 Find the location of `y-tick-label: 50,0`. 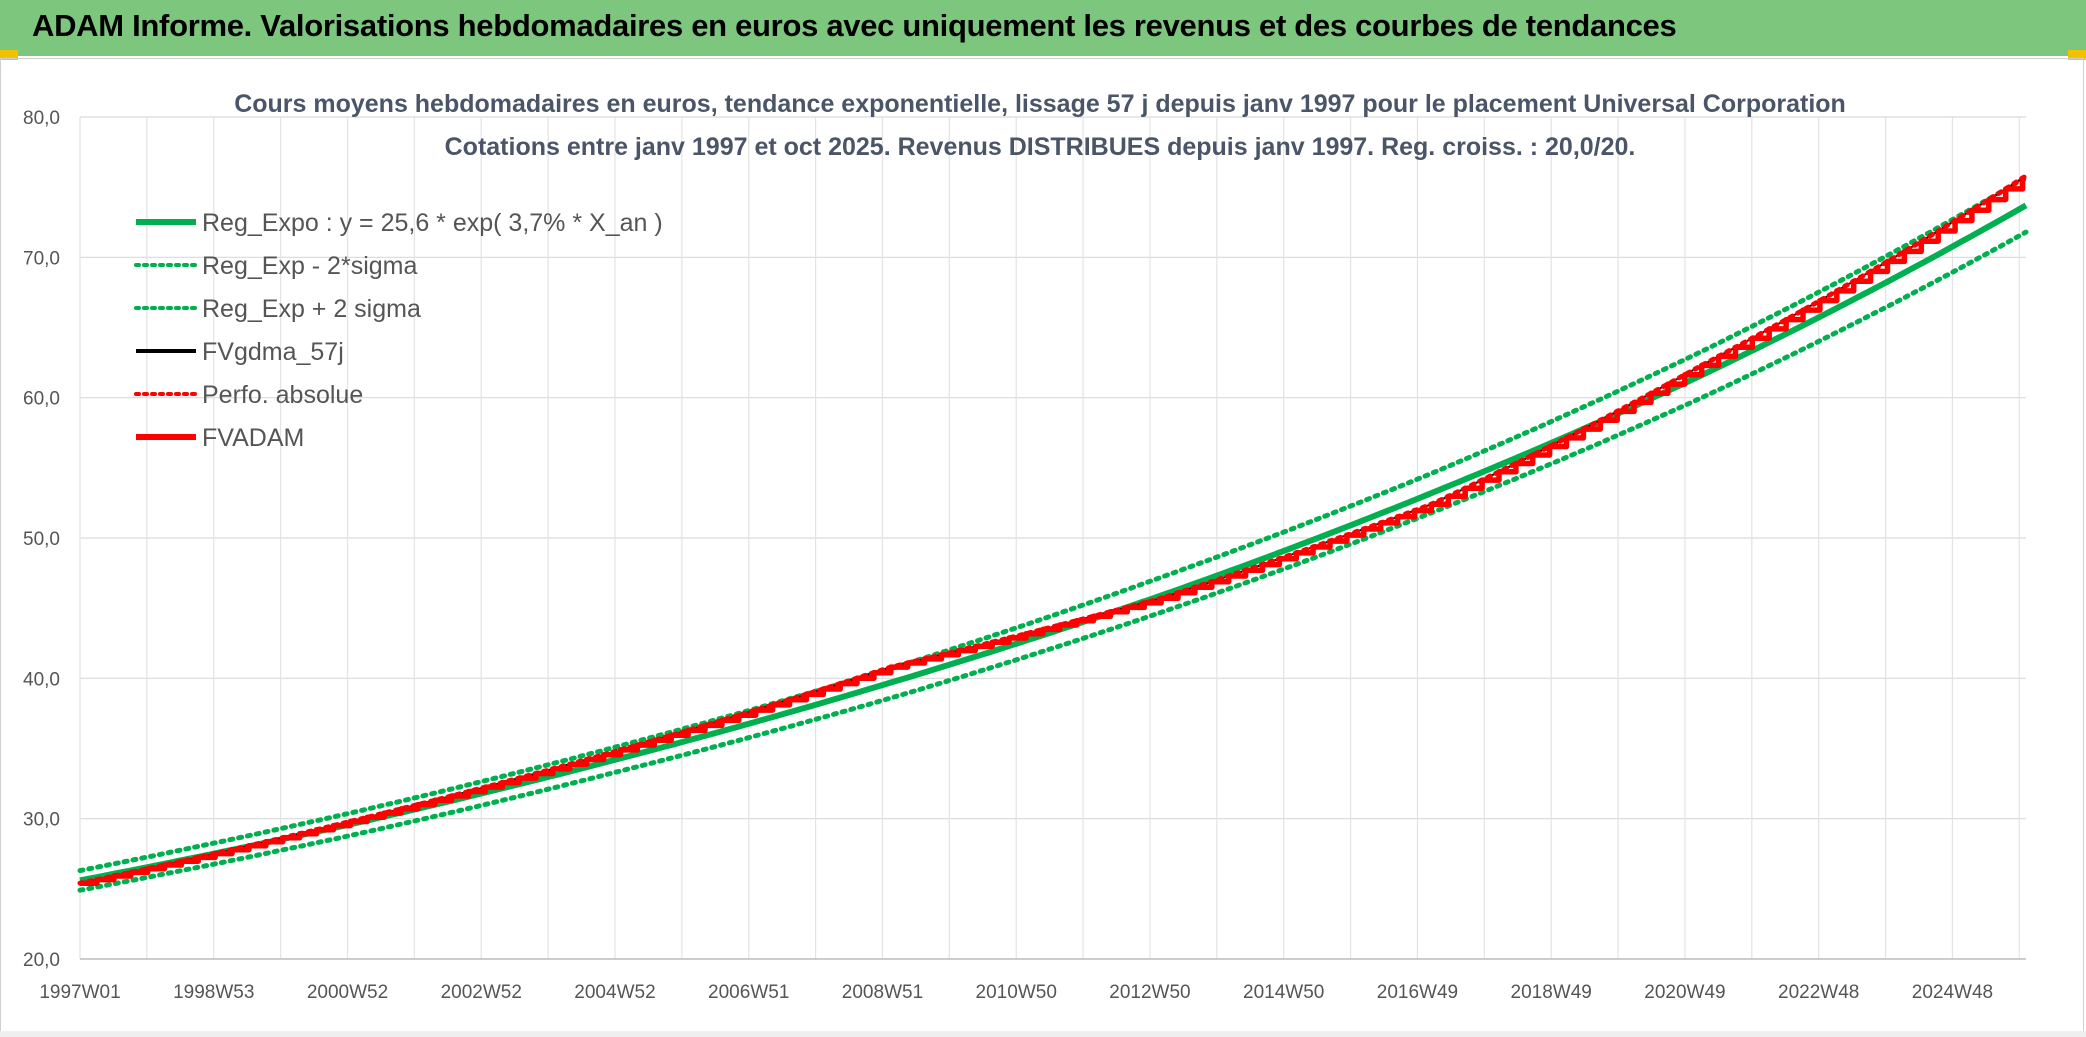

y-tick-label: 50,0 is located at coordinates (41, 539).